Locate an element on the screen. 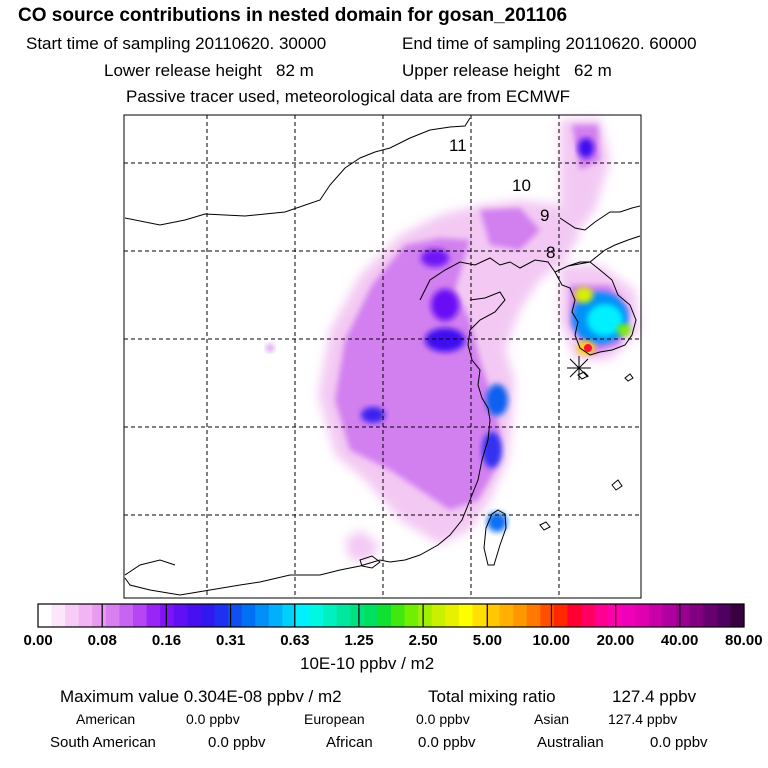 Image resolution: width=768 pixels, height=768 pixels. upper-release-height: Upper release height 62 m is located at coordinates (507, 70).